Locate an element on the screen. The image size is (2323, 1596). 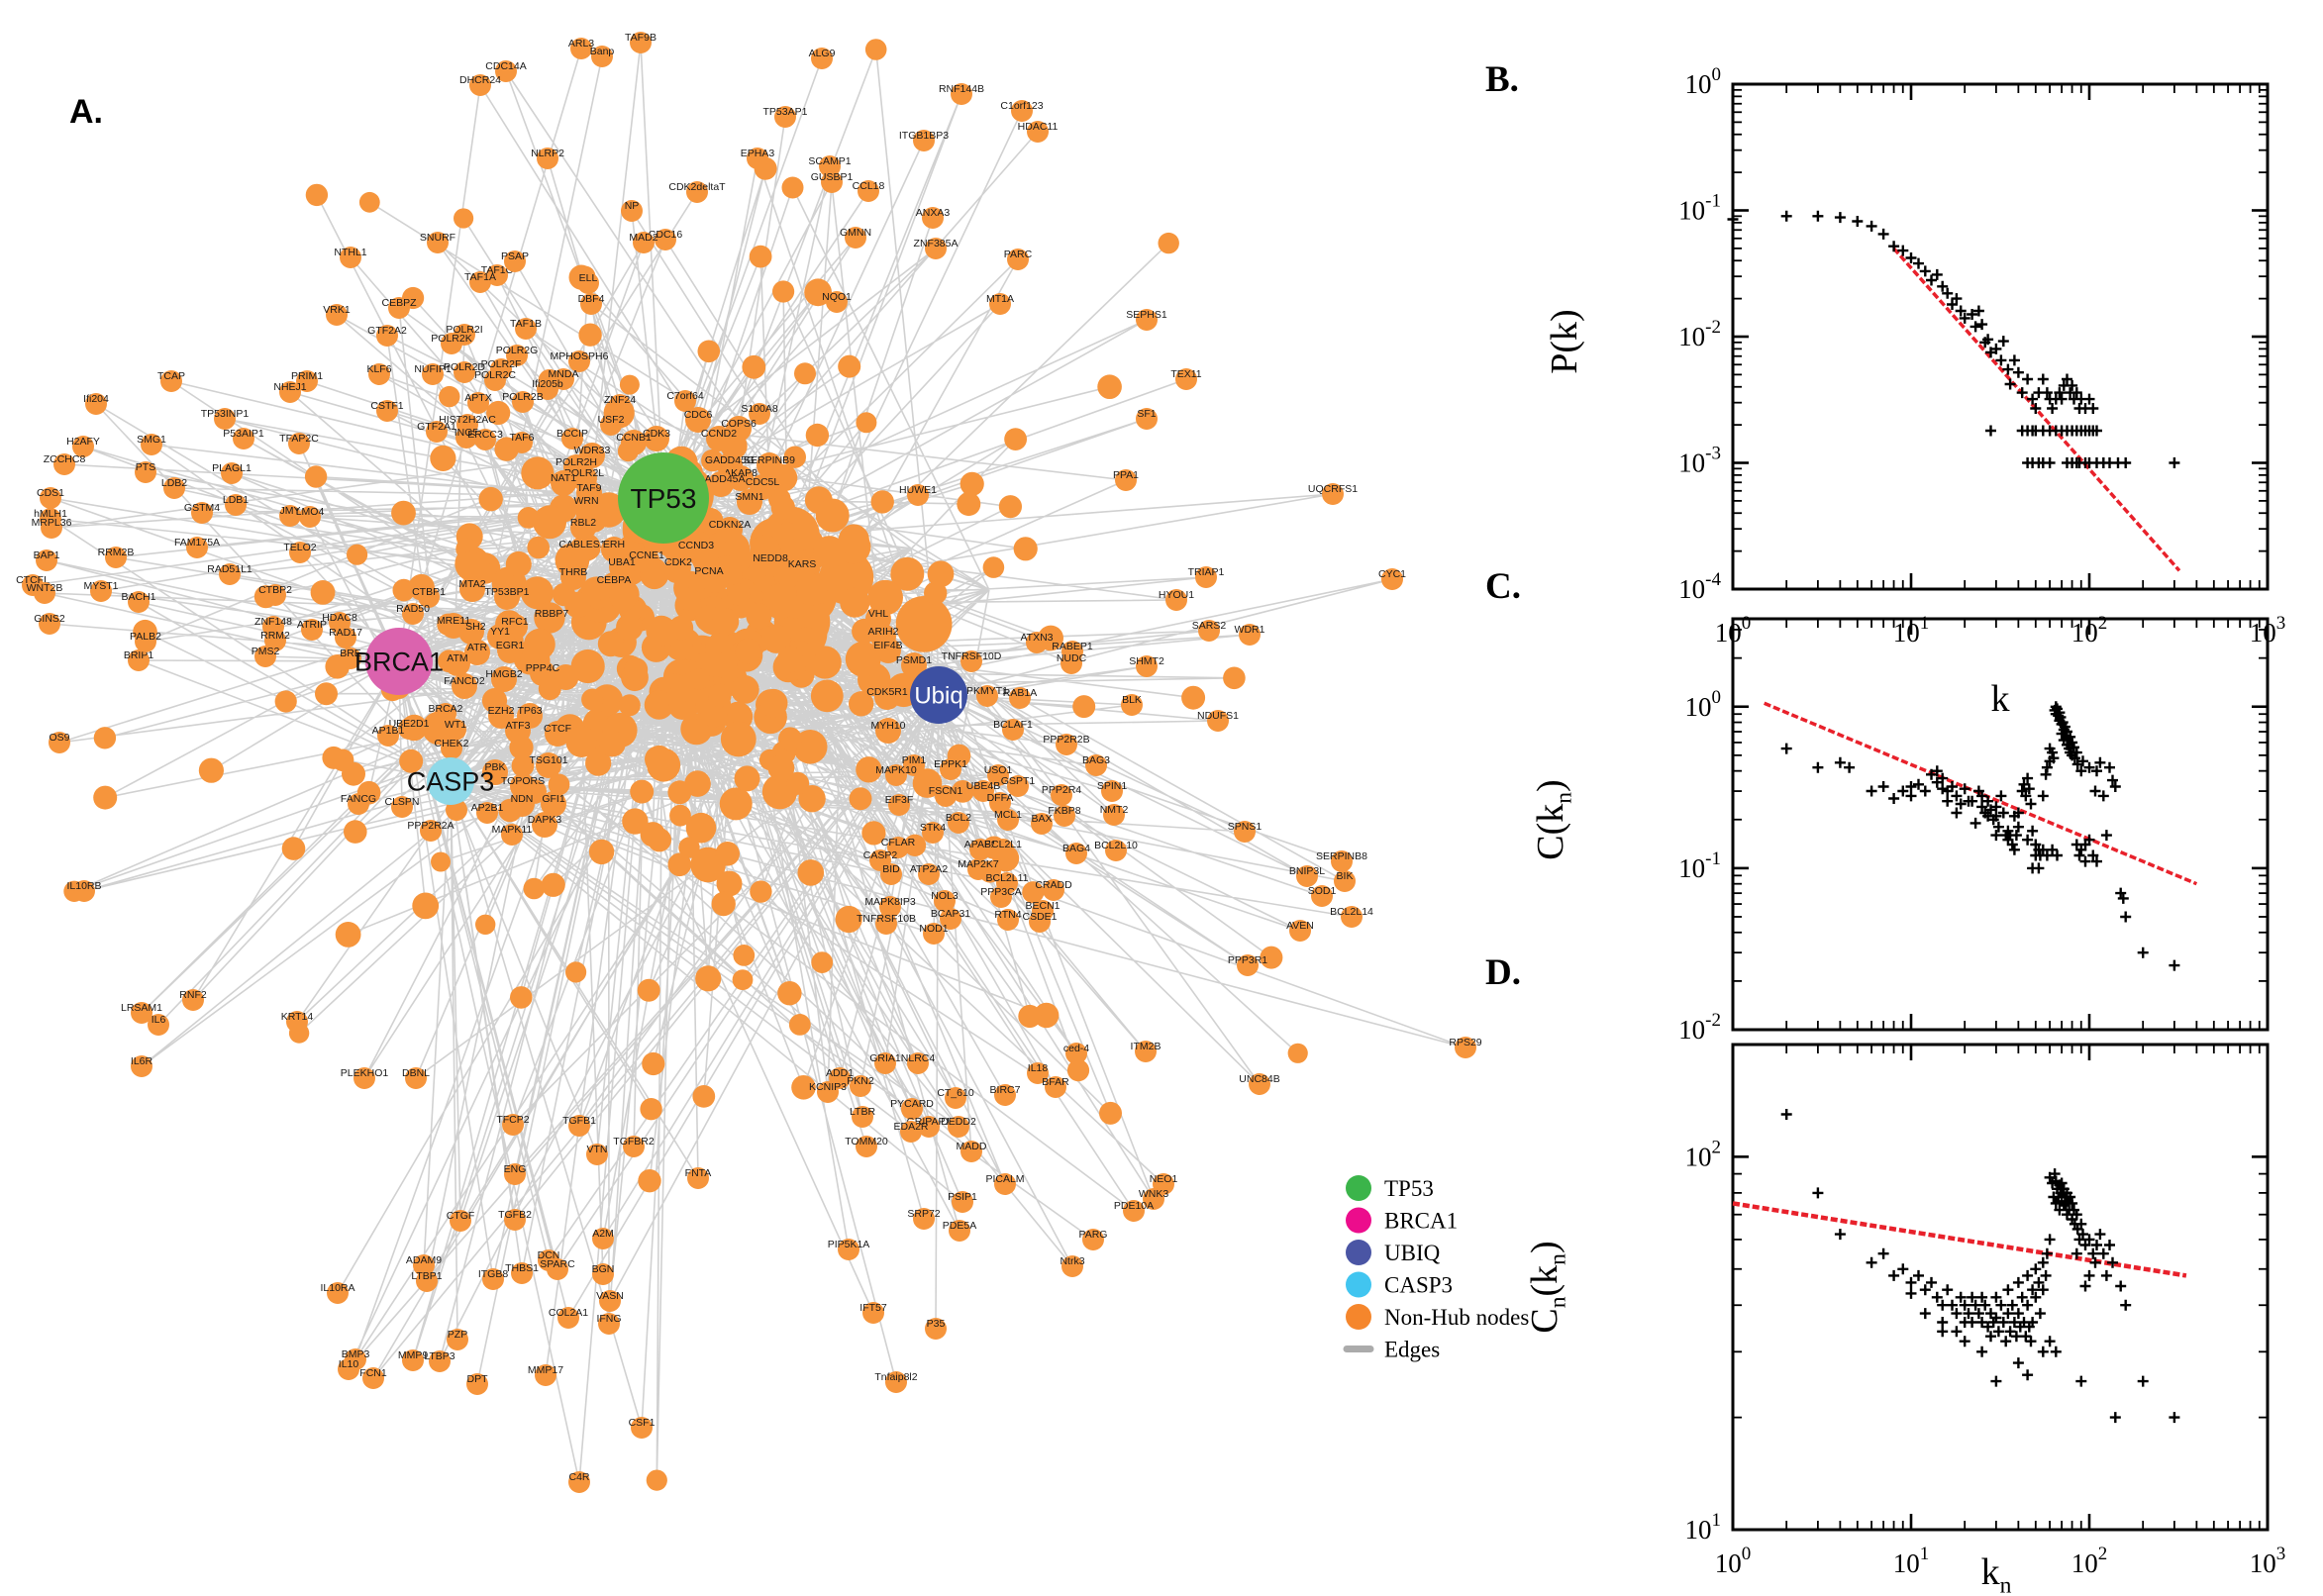
network-node-label: RTN4 is located at coordinates (1007, 915).